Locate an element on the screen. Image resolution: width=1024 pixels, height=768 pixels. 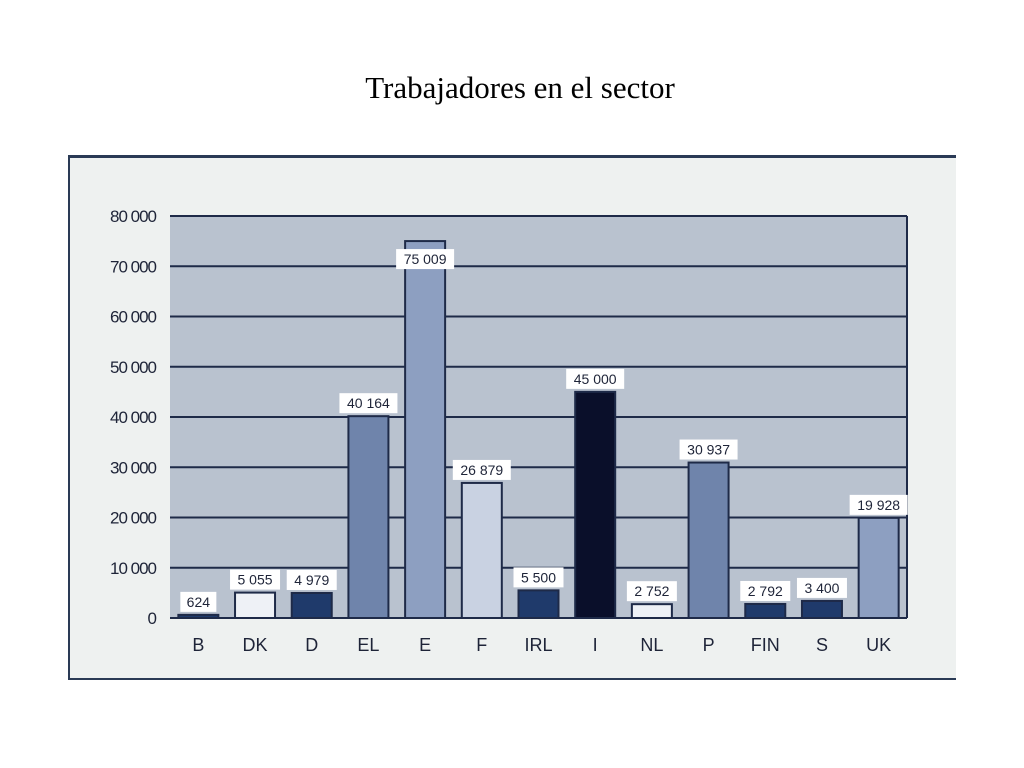
bar-fin is located at coordinates (765, 611).